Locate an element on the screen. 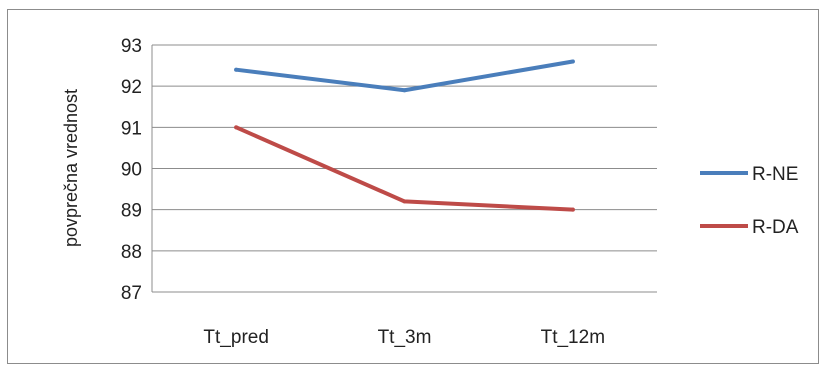 The height and width of the screenshot is (370, 828). x-tick-label: Tt_3m is located at coordinates (405, 337).